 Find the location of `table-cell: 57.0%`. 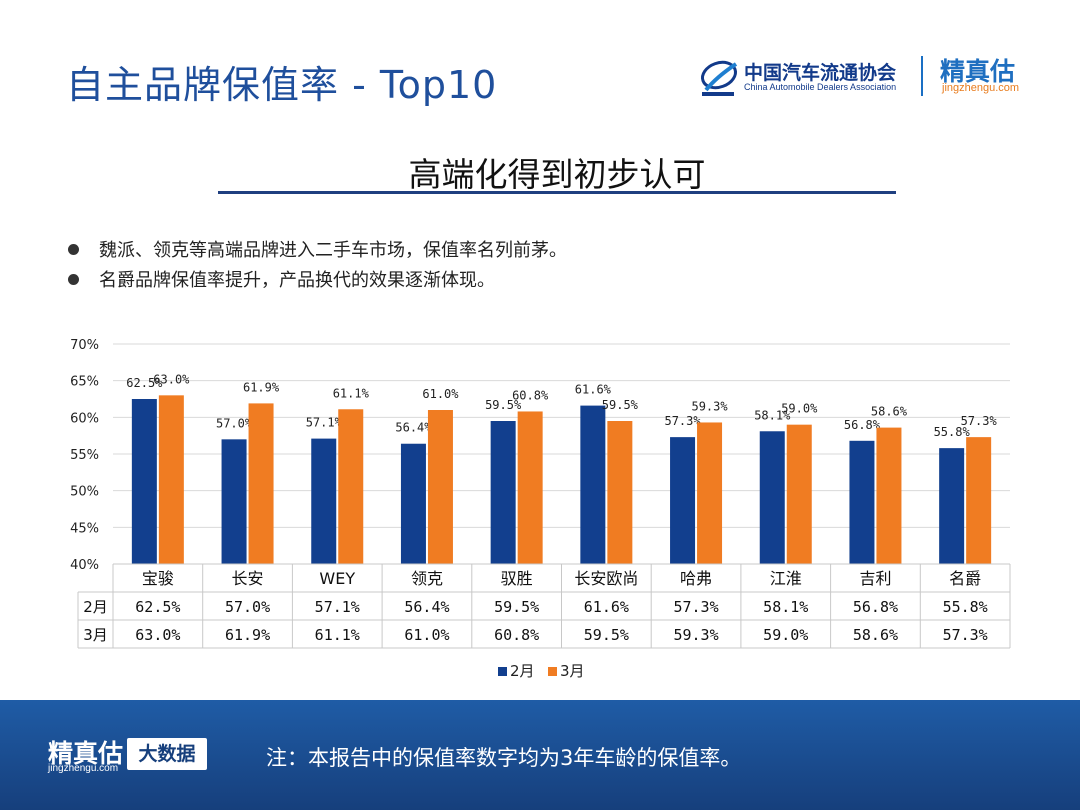

table-cell: 57.0% is located at coordinates (247, 607).